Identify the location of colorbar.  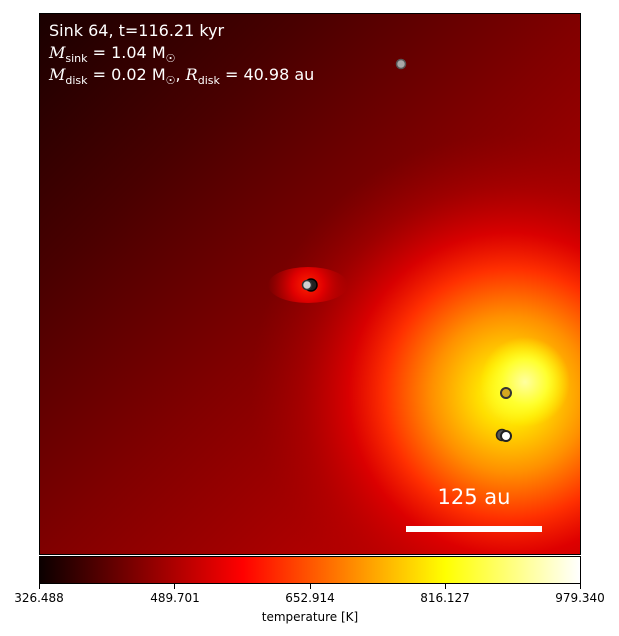
(310, 570).